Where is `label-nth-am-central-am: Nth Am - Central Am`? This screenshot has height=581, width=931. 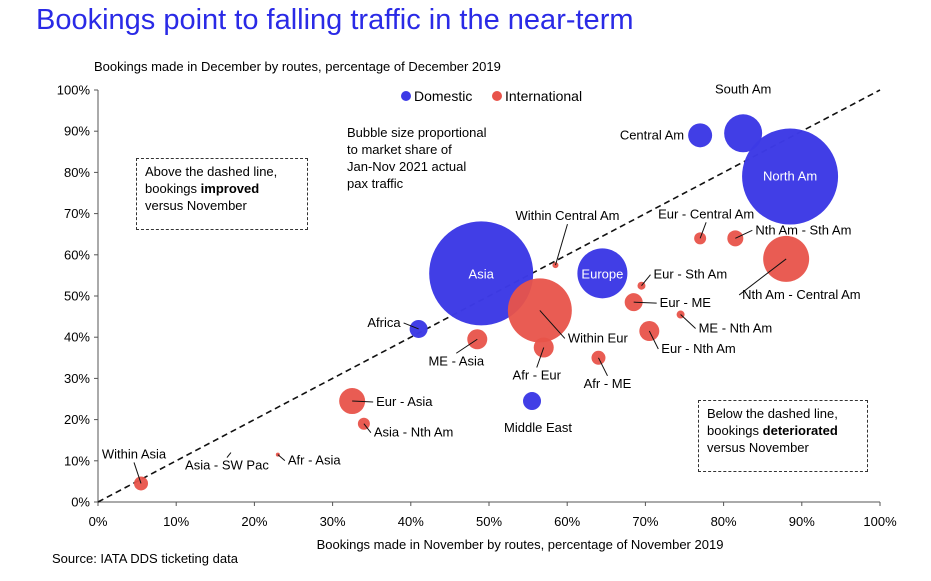
label-nth-am-central-am: Nth Am - Central Am is located at coordinates (801, 294).